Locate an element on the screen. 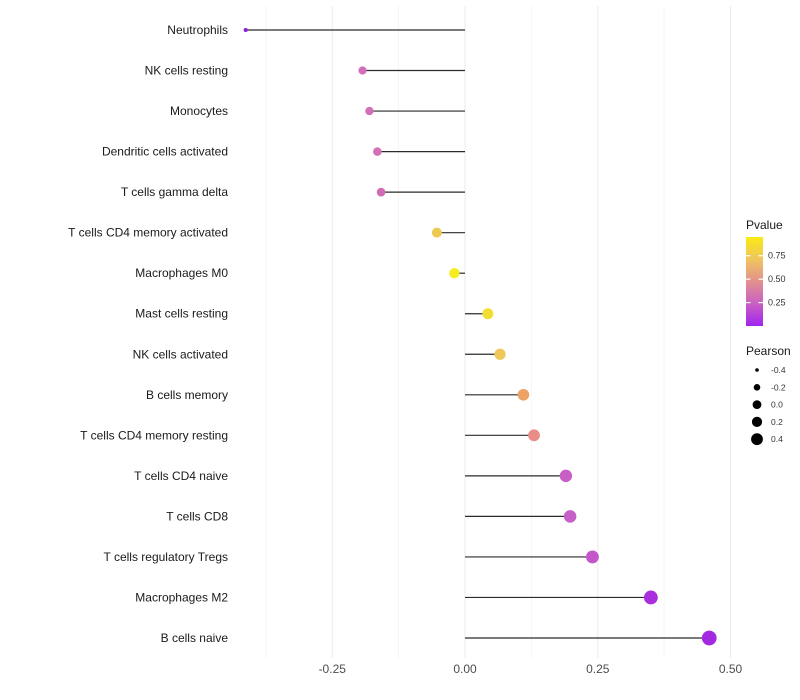 Image resolution: width=800 pixels, height=700 pixels. pearson-legend-label: -0.2 is located at coordinates (778, 387).